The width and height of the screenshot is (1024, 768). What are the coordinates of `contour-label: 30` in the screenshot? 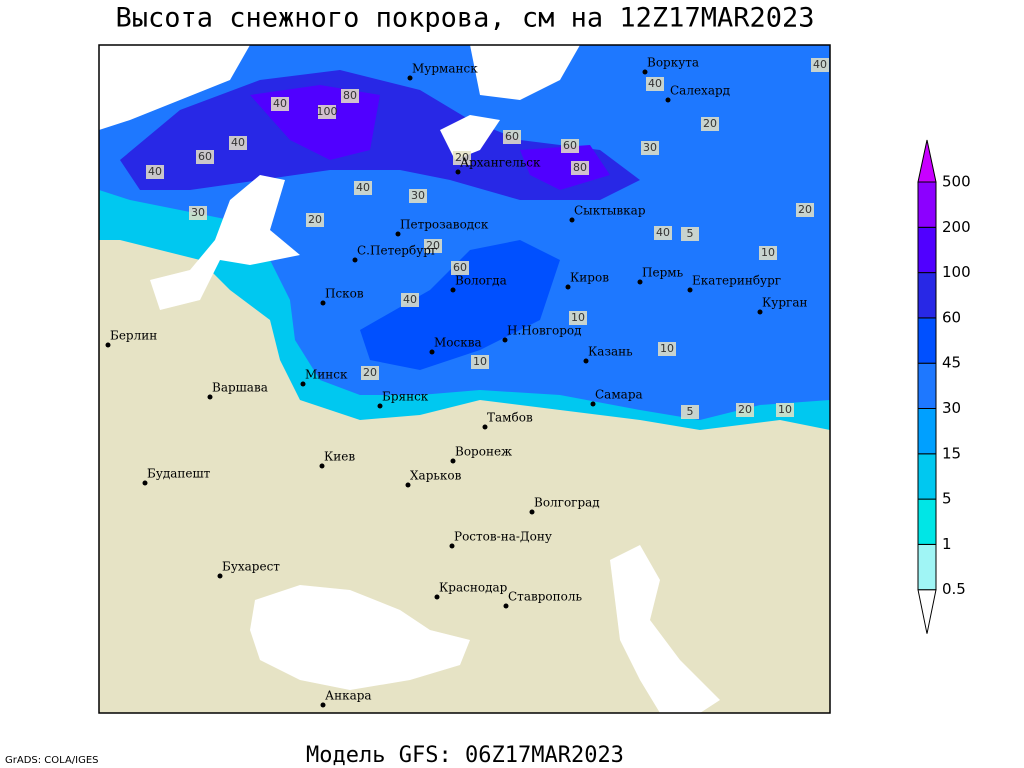 It's located at (198, 212).